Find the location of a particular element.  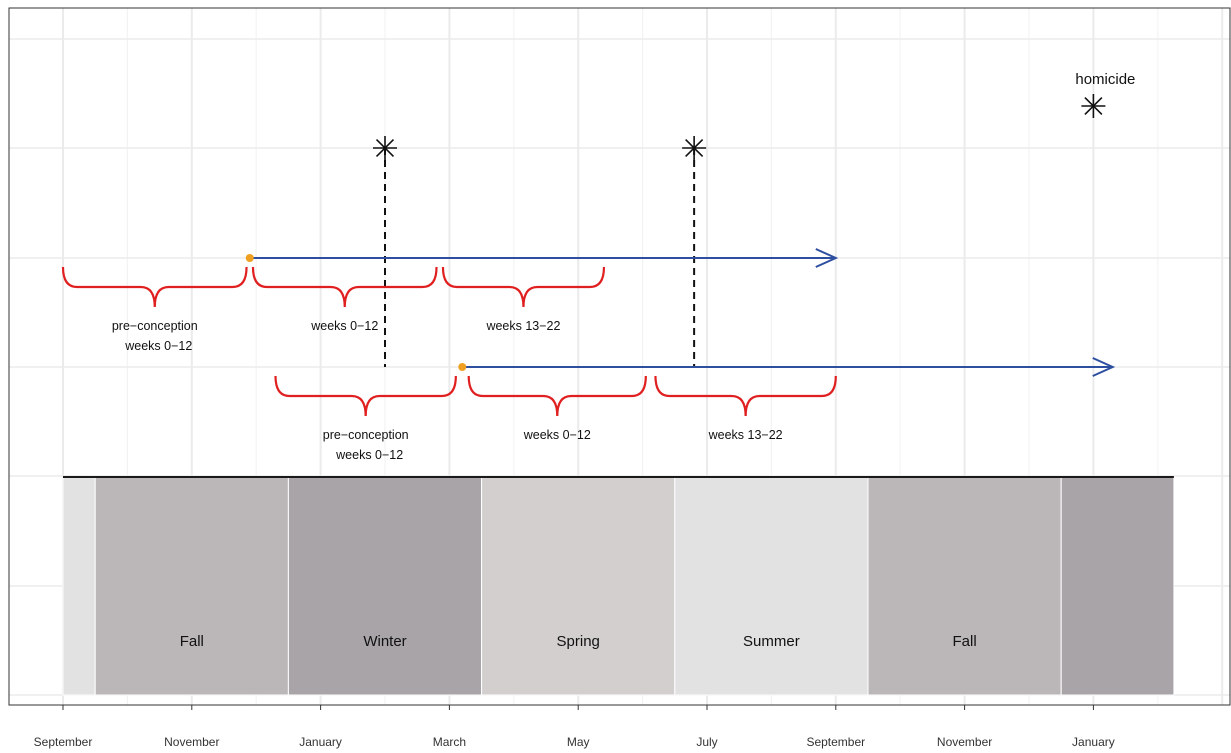

legend-label: homicide is located at coordinates (1105, 79).